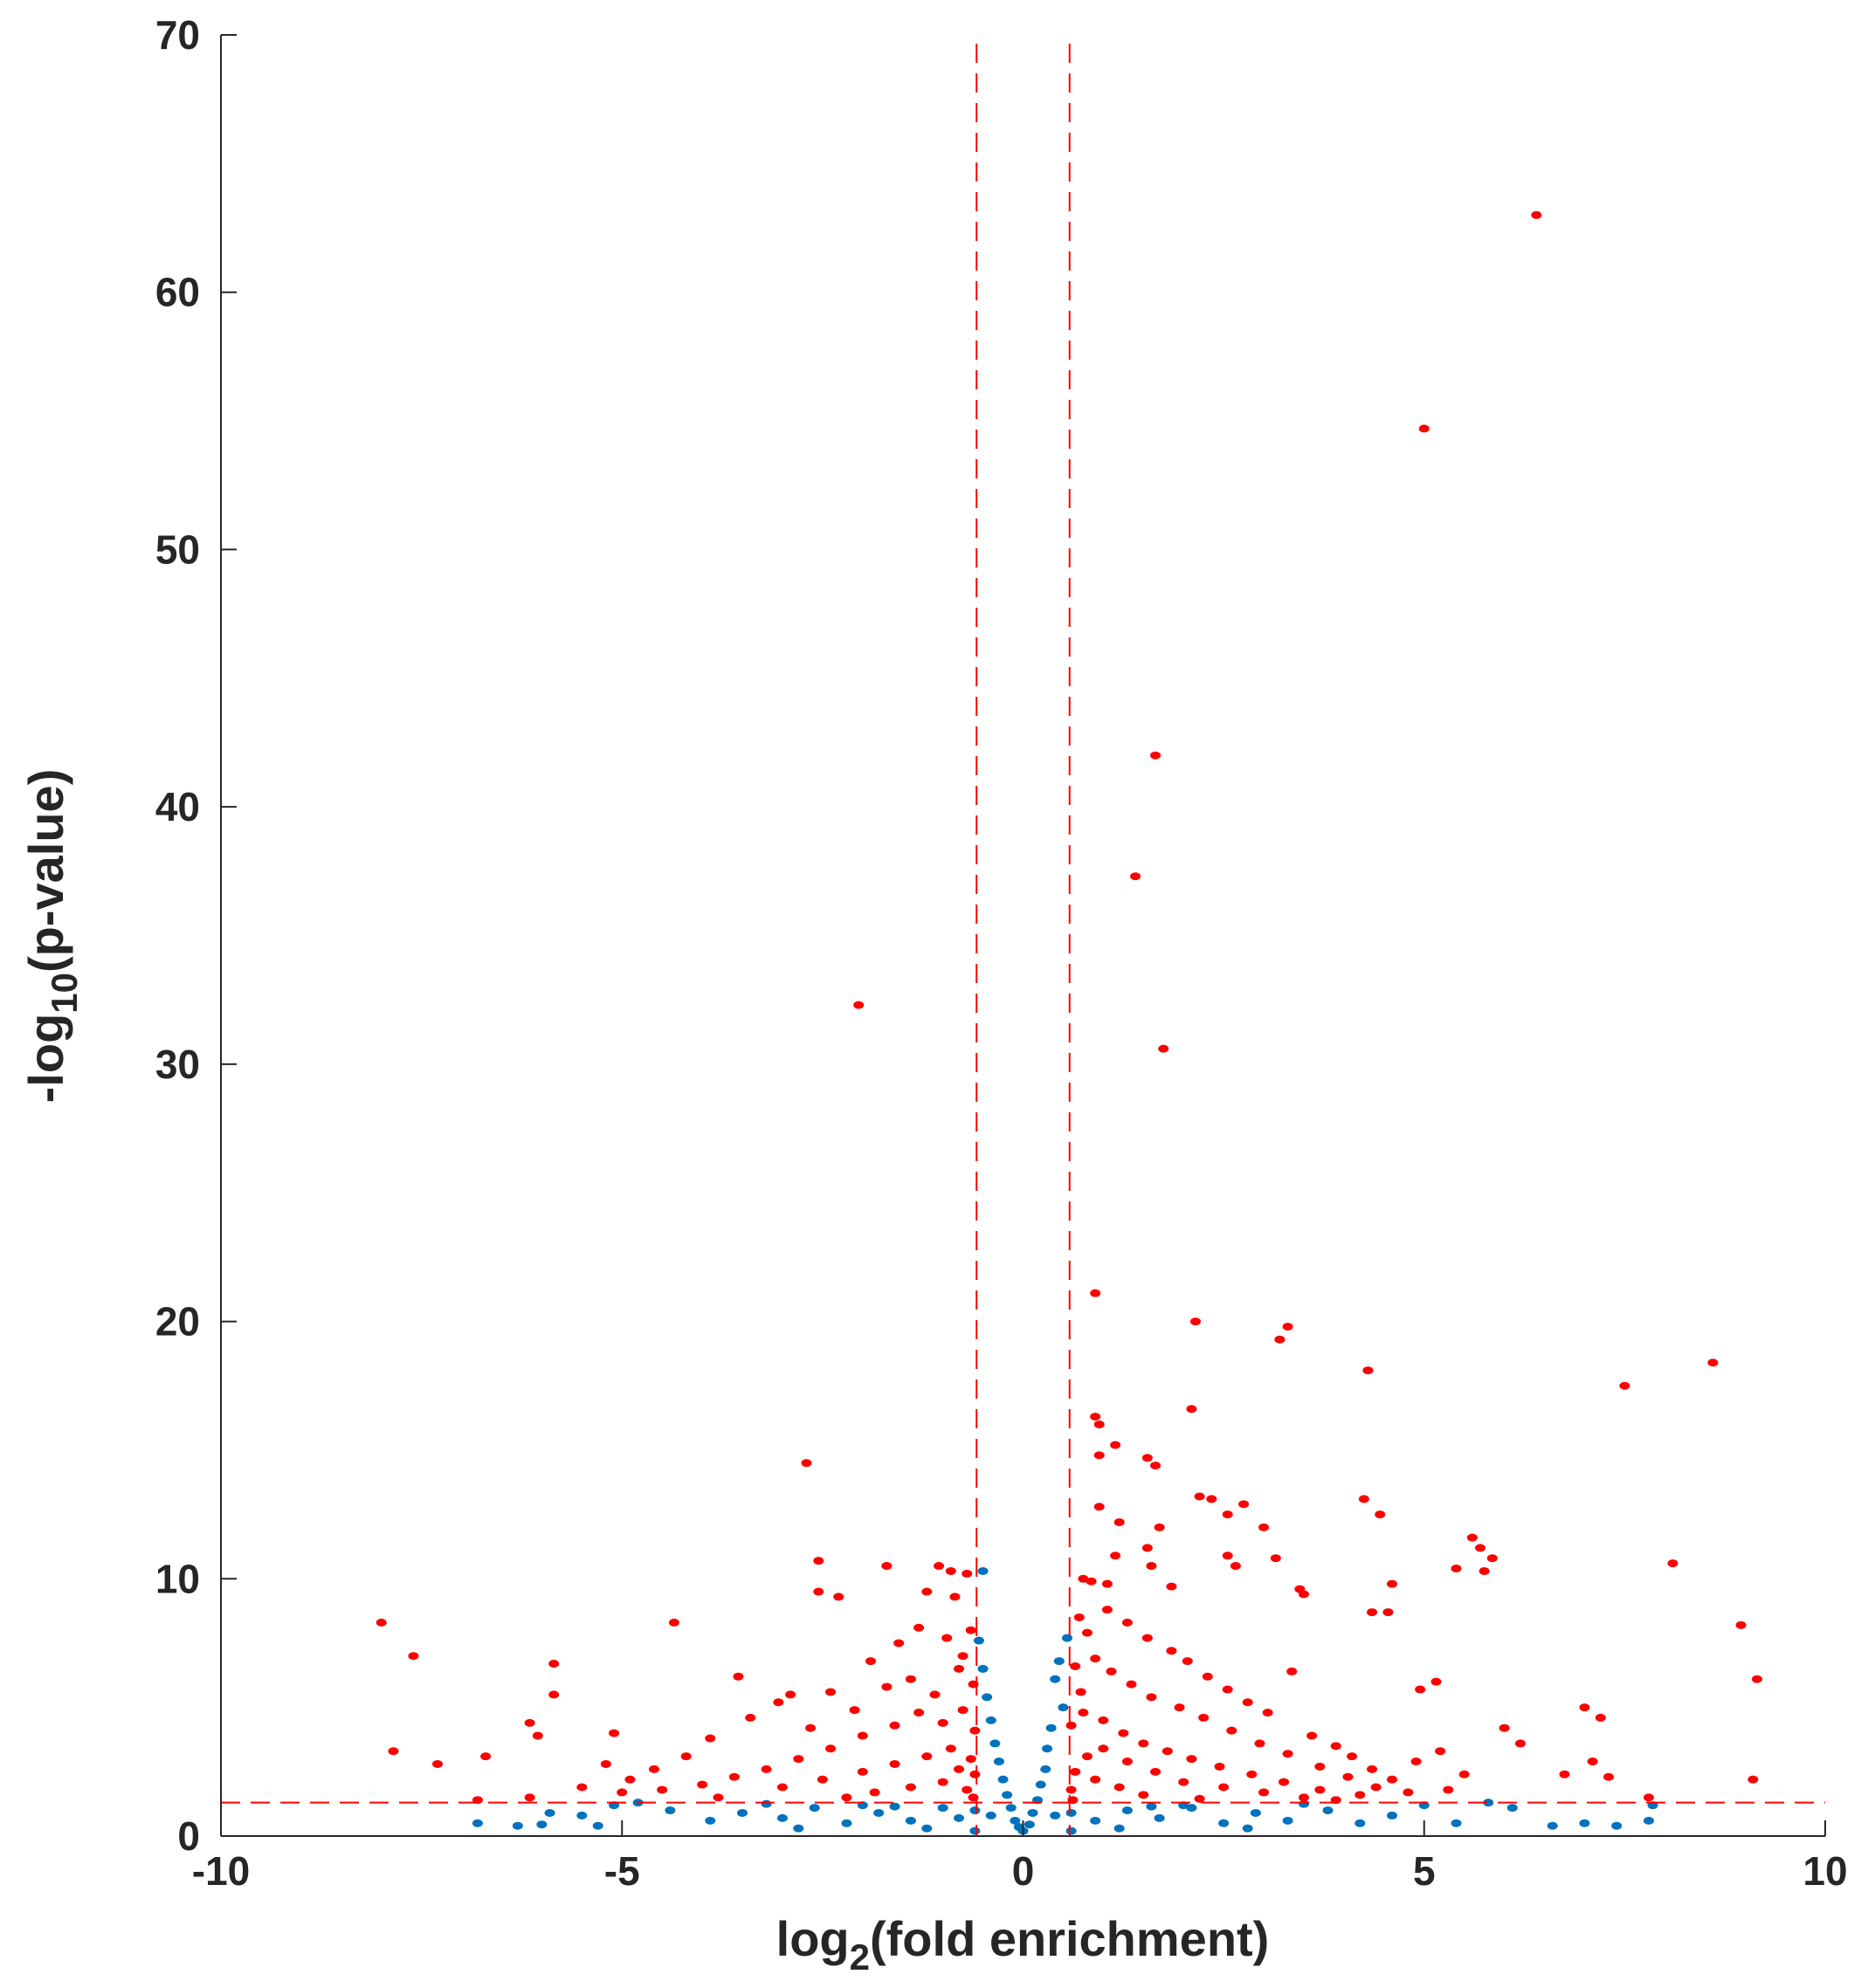 This screenshot has width=1868, height=1988. What do you see at coordinates (178, 1578) in the screenshot?
I see `y-tick-label: 10` at bounding box center [178, 1578].